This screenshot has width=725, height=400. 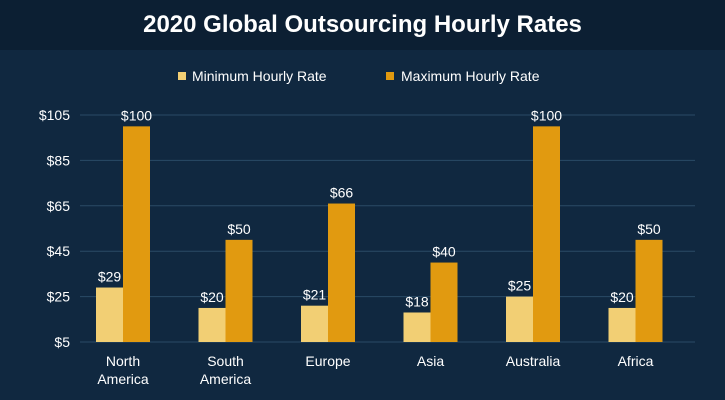 I want to click on y-tick-label: $45, so click(x=59, y=251).